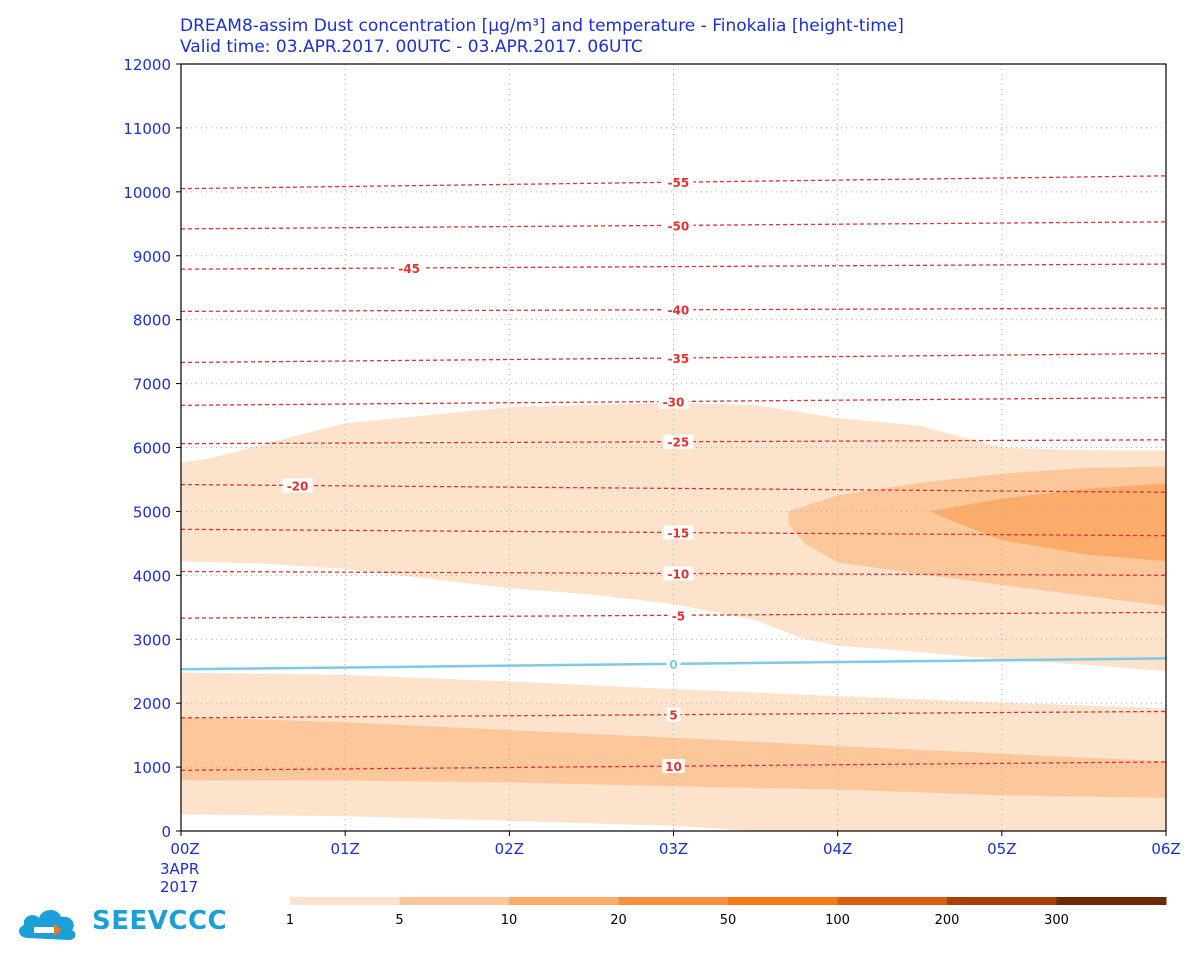 Image resolution: width=1197 pixels, height=957 pixels. I want to click on isotherm-label: -10, so click(679, 574).